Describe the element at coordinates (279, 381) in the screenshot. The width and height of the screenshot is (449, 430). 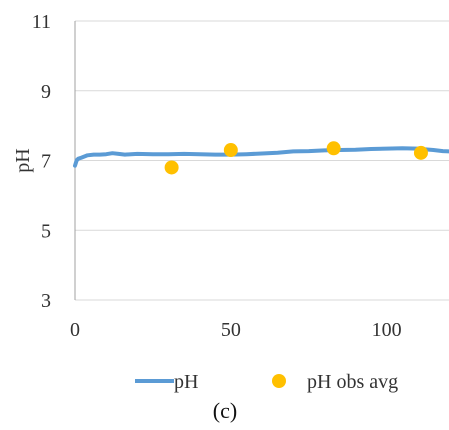
I see `legend-swatch-ph-obs-avg` at that location.